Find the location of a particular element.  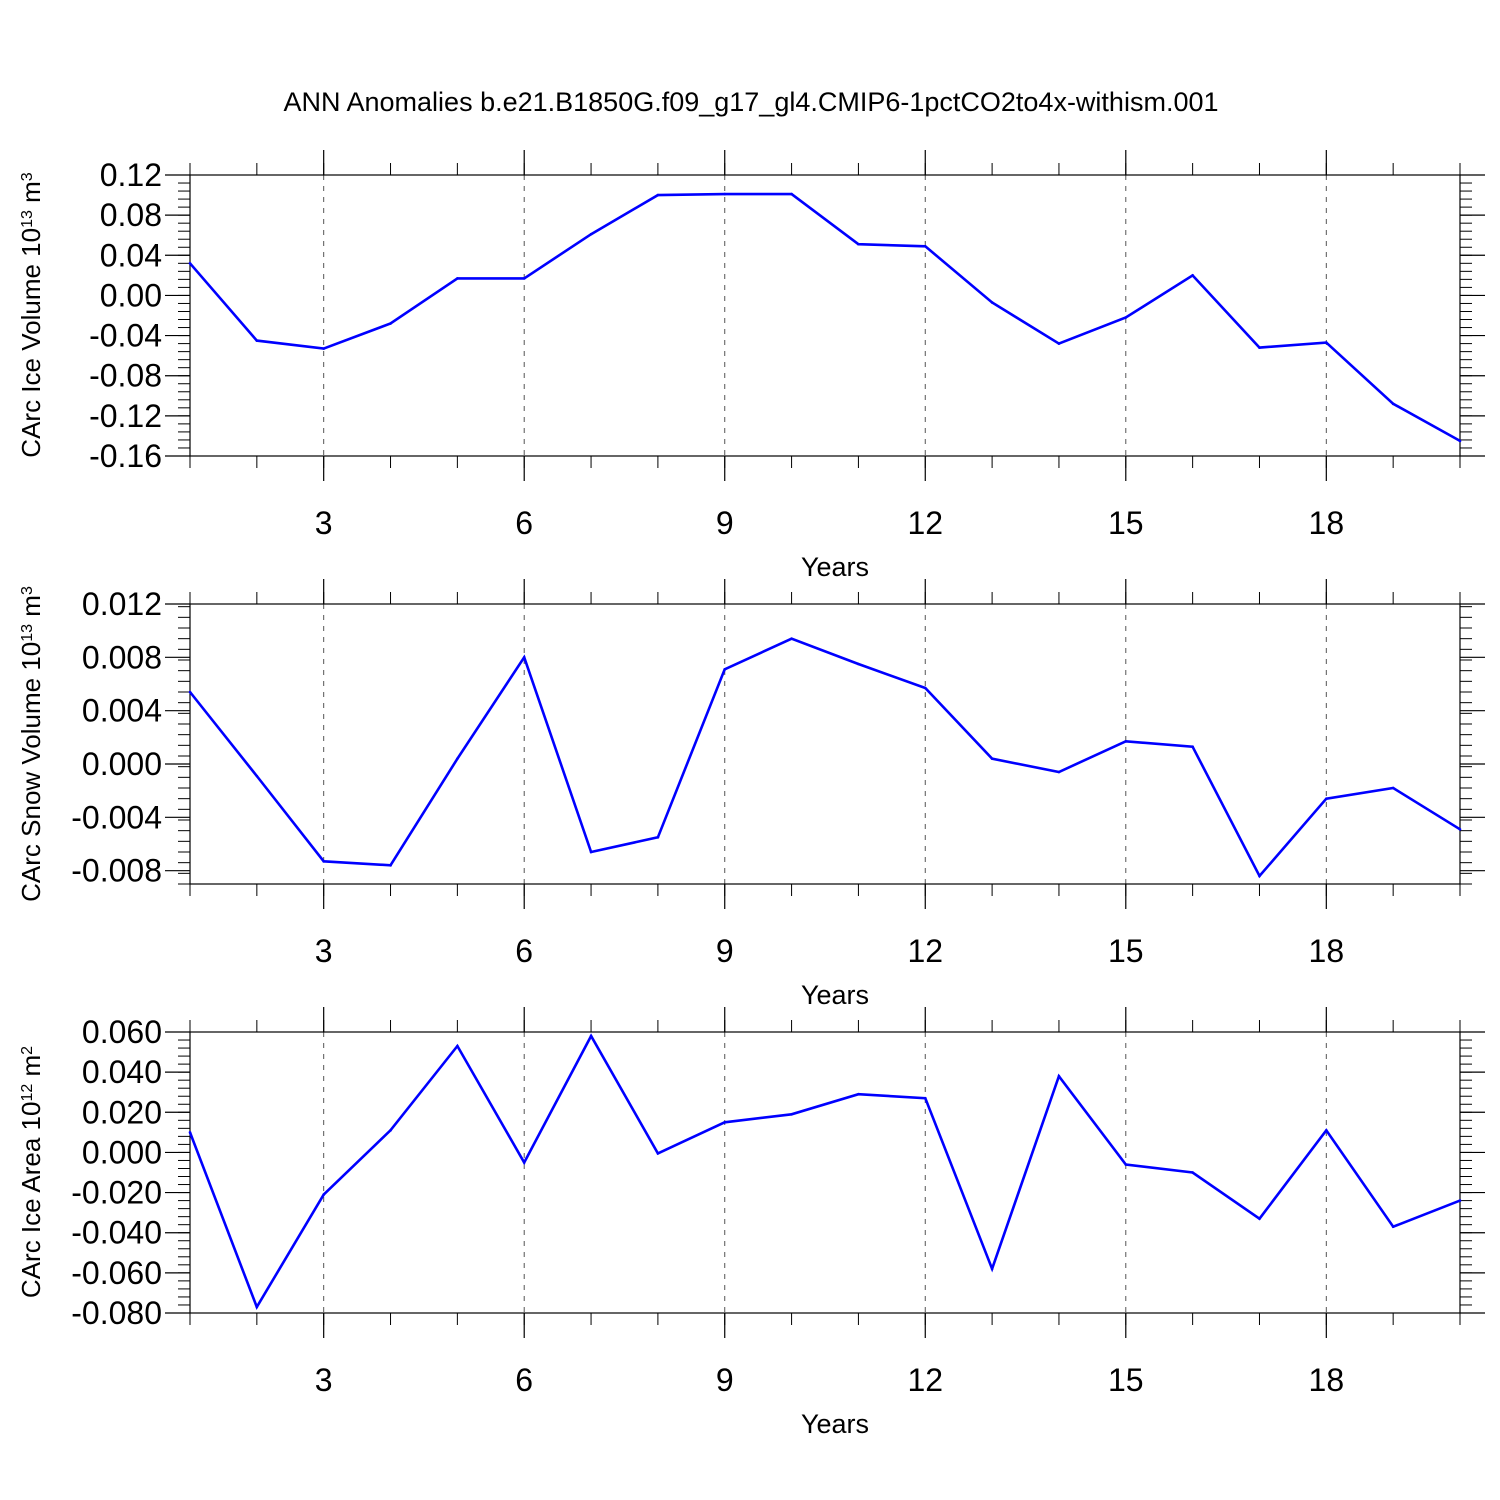

y-axis-label: CArc Snow Volume 1013 m3 is located at coordinates (31, 744).